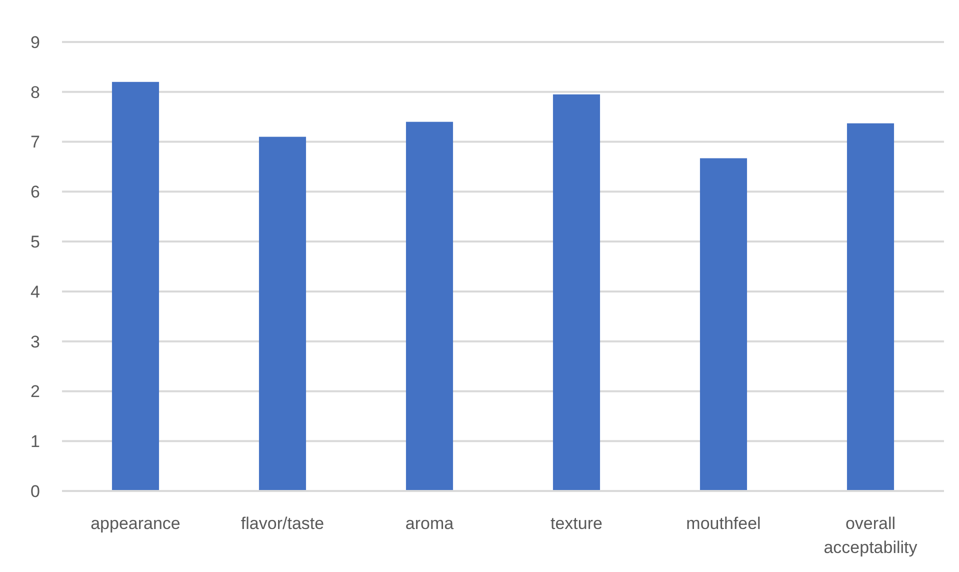  What do you see at coordinates (35, 42) in the screenshot?
I see `y-tick-label: 9` at bounding box center [35, 42].